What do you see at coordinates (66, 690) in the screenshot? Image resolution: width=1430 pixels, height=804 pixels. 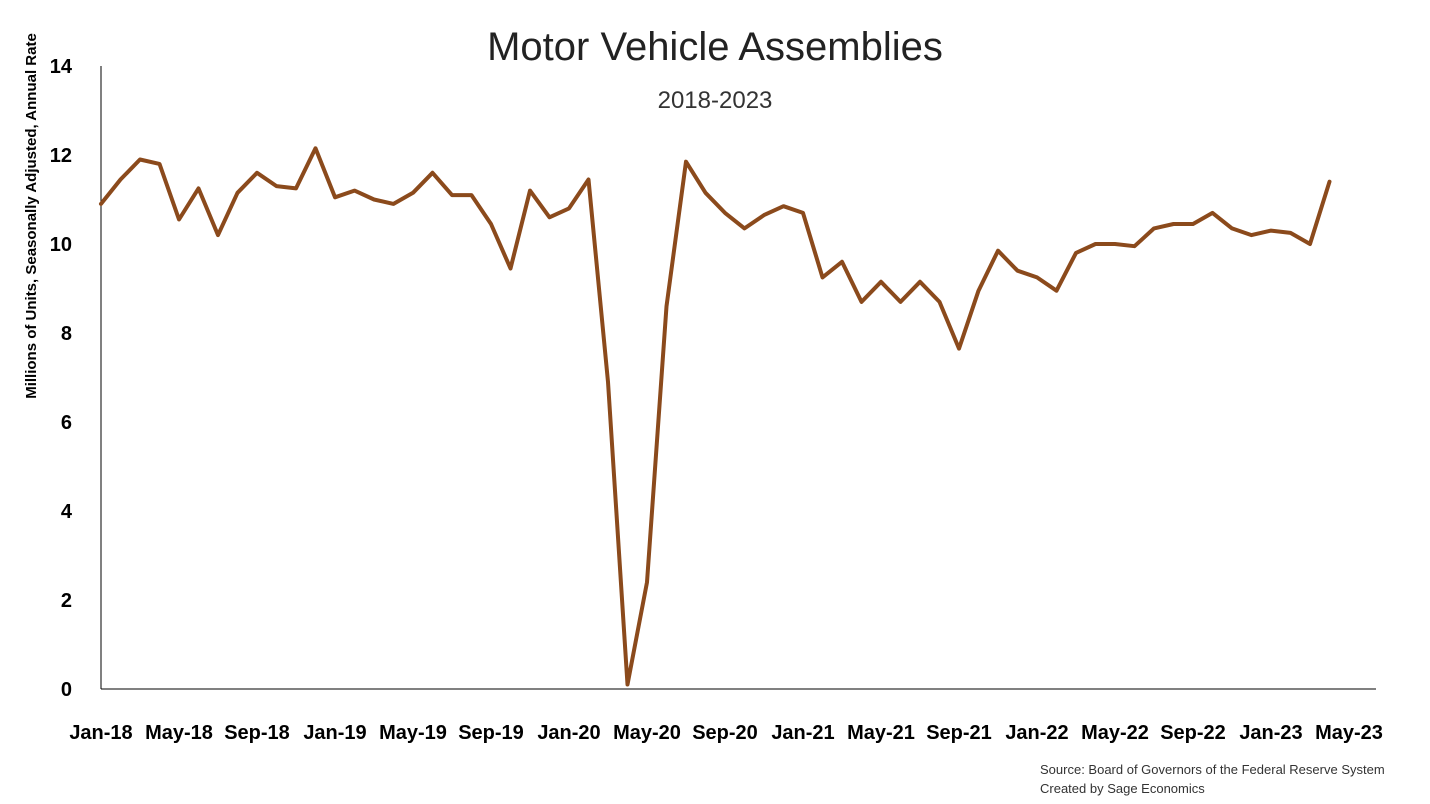 I see `y-tick-label: 0` at bounding box center [66, 690].